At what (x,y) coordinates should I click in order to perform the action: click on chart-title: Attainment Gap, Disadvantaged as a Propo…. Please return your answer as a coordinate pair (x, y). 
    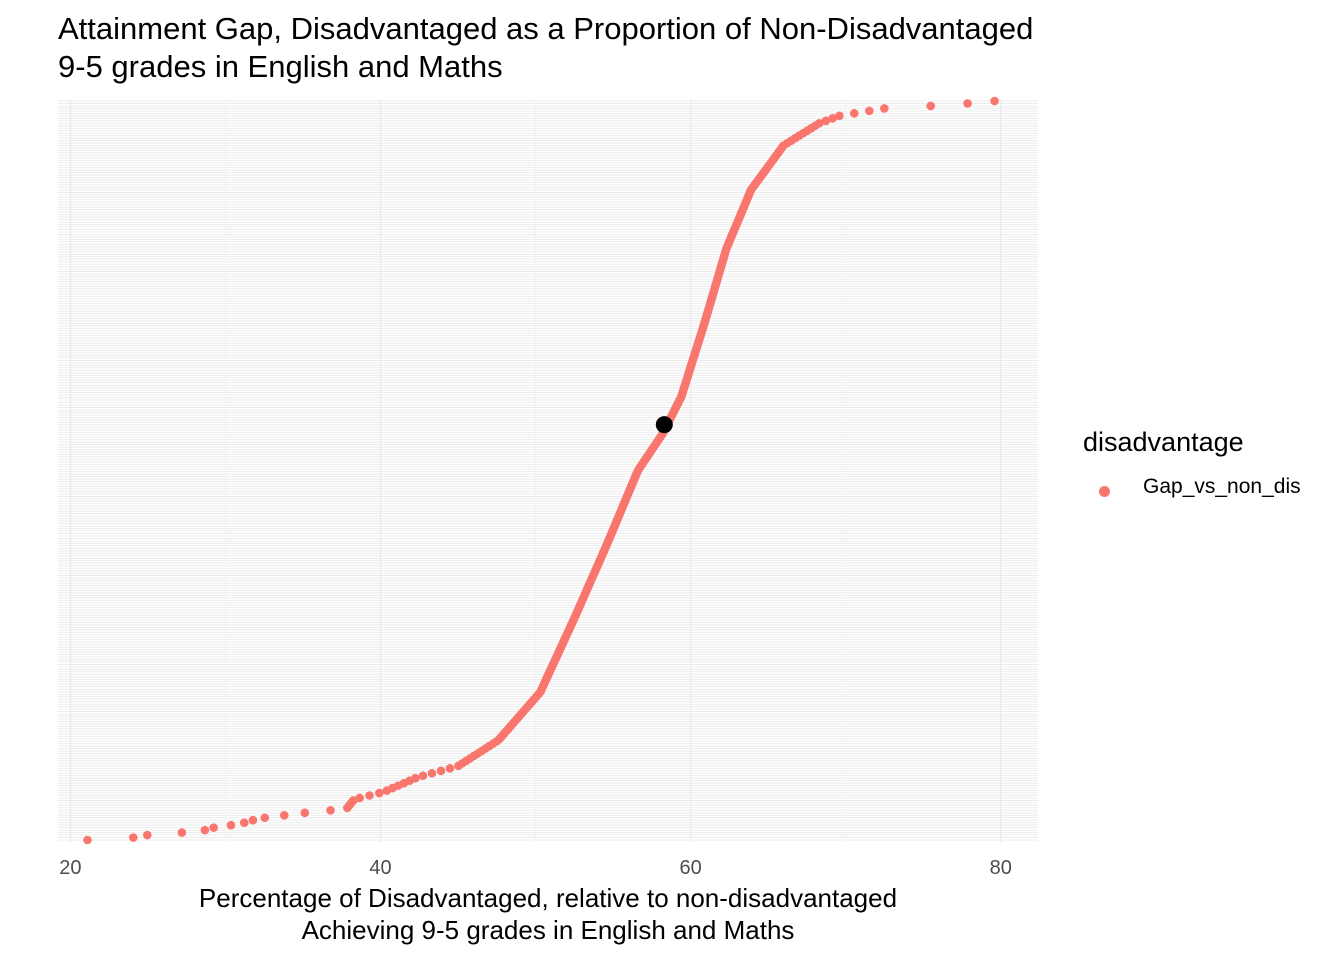
    Looking at the image, I should click on (546, 28).